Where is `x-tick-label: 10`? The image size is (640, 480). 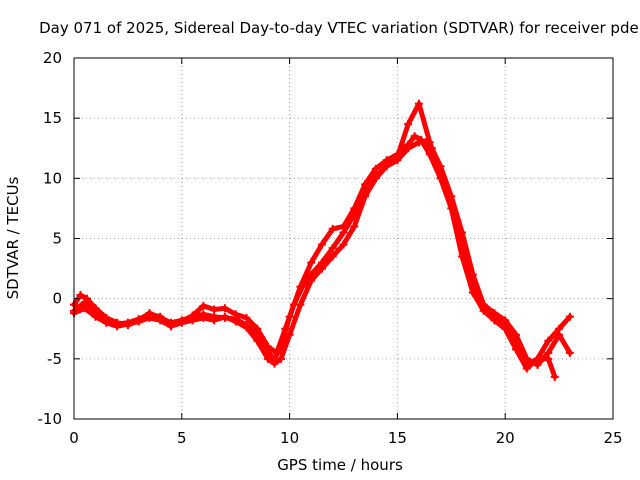
x-tick-label: 10 is located at coordinates (289, 438).